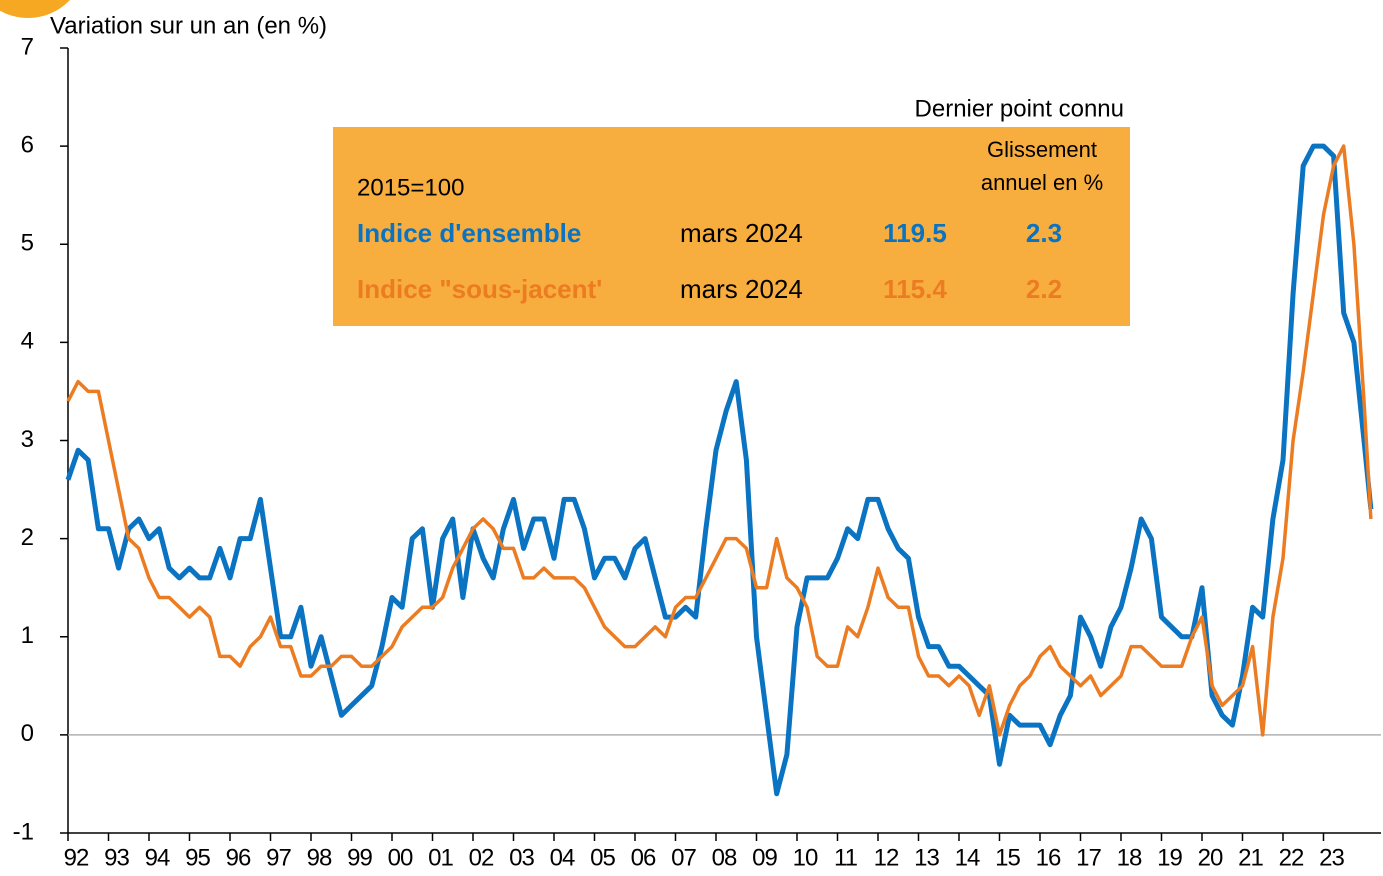  What do you see at coordinates (410, 187) in the screenshot?
I see `box-base: 2015=100` at bounding box center [410, 187].